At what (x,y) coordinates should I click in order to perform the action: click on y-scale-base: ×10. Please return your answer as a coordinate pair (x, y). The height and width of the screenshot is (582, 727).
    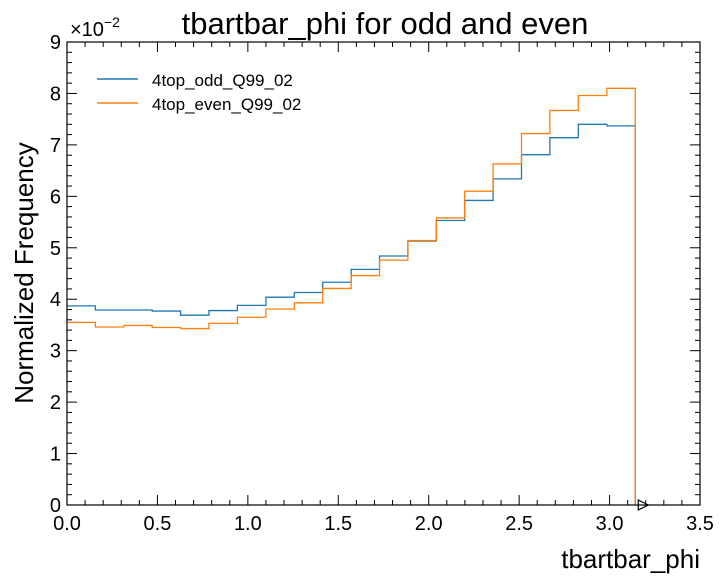
    Looking at the image, I should click on (87, 30).